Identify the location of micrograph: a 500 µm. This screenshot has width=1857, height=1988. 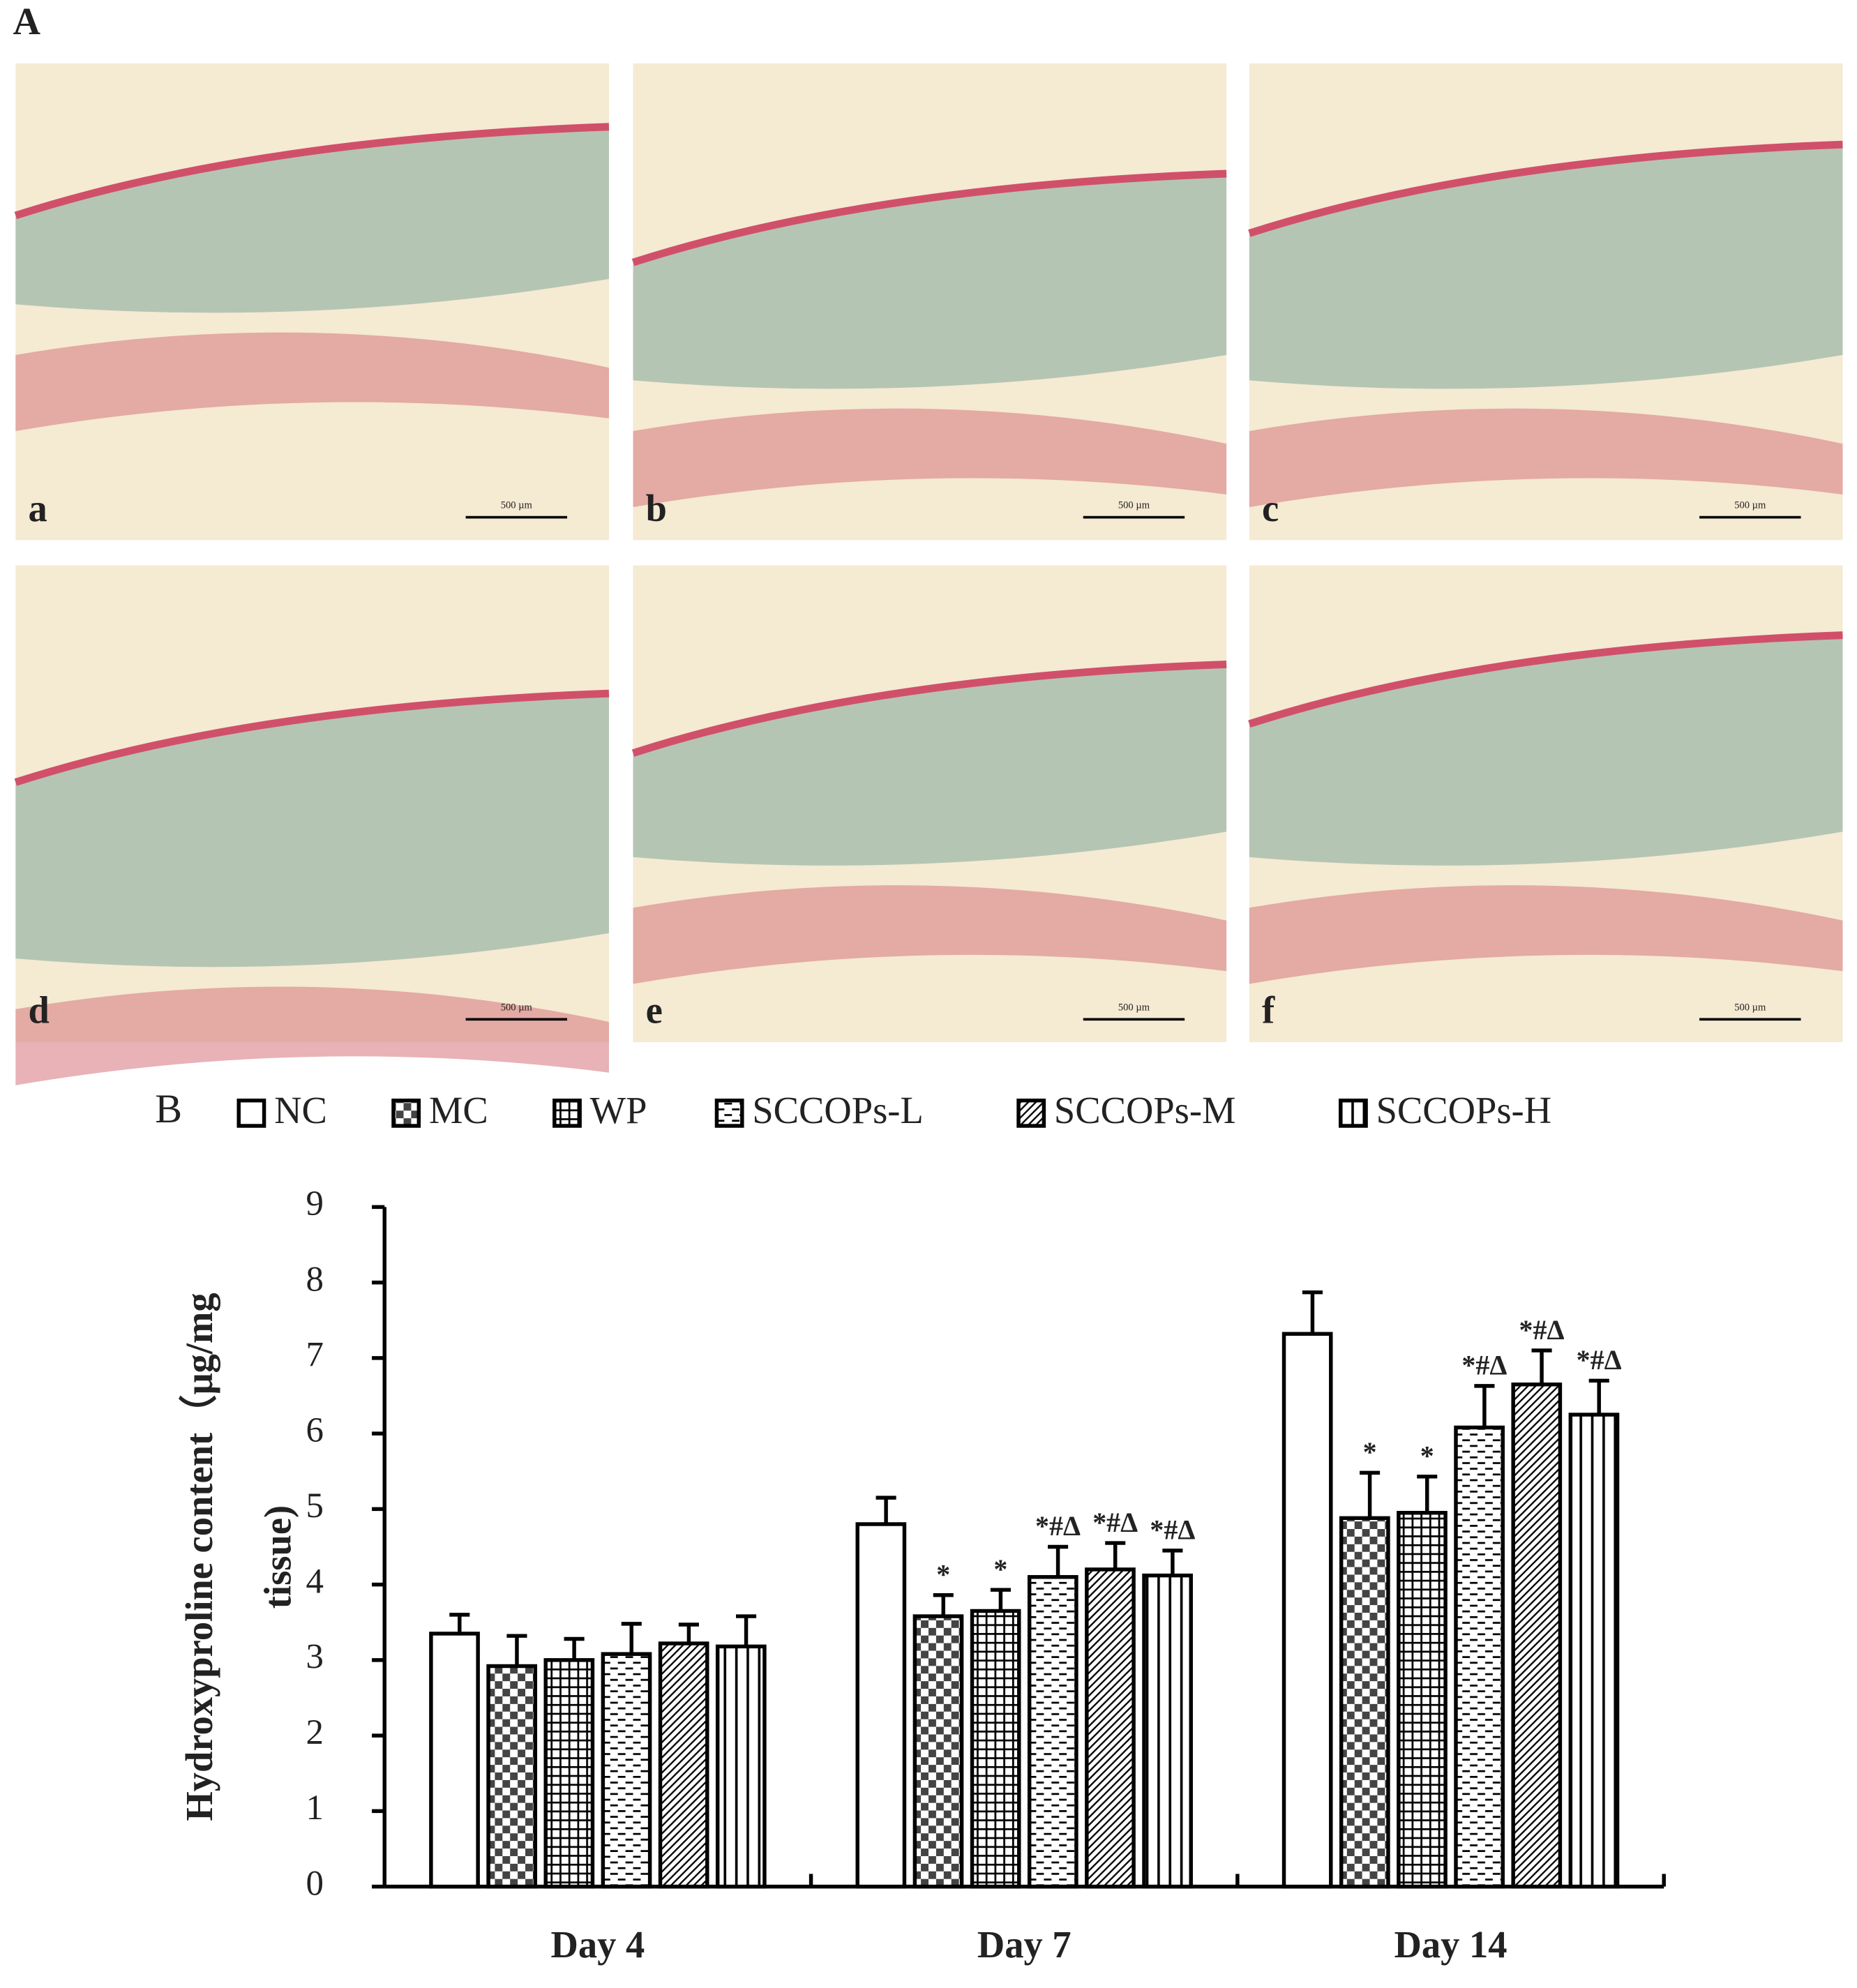
(312, 302).